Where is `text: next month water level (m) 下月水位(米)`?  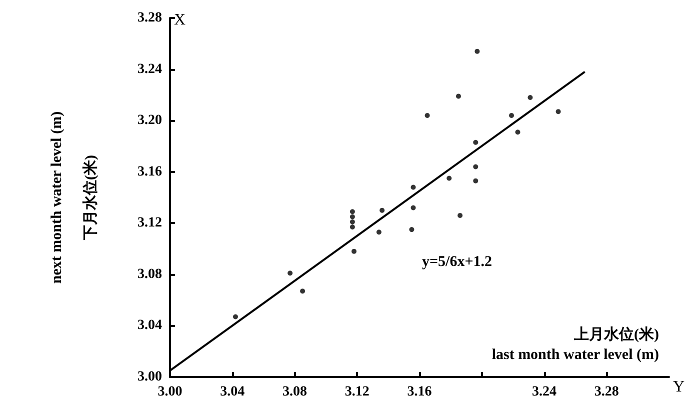 text: next month water level (m) 下月水位(米) is located at coordinates (74, 197).